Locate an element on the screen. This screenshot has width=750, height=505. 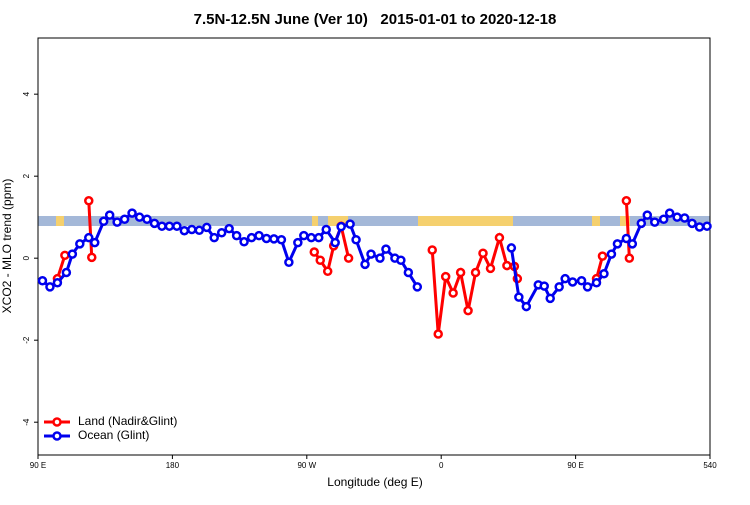
legend-label: Land (Nadir&Glint) is located at coordinates (127, 421).